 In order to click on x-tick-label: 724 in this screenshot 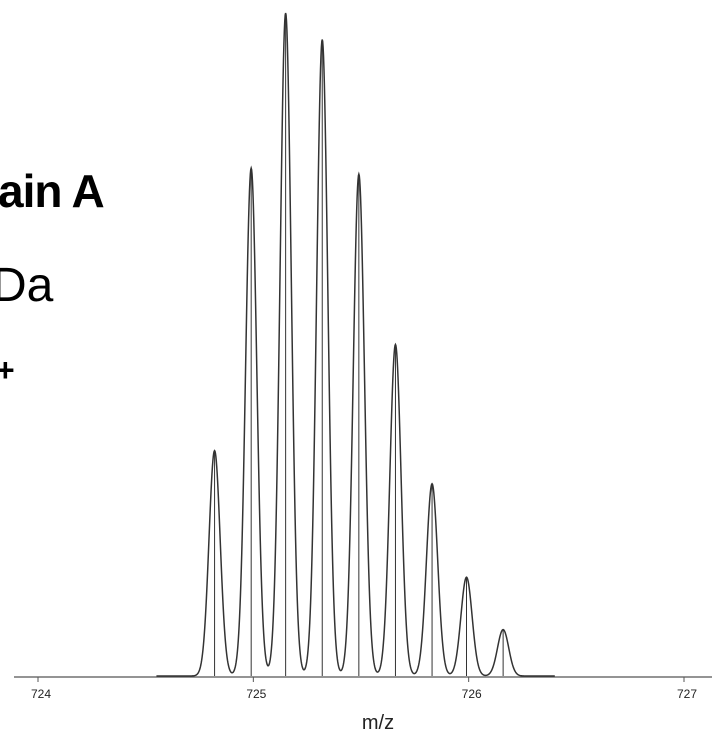, I will do `click(41, 694)`.